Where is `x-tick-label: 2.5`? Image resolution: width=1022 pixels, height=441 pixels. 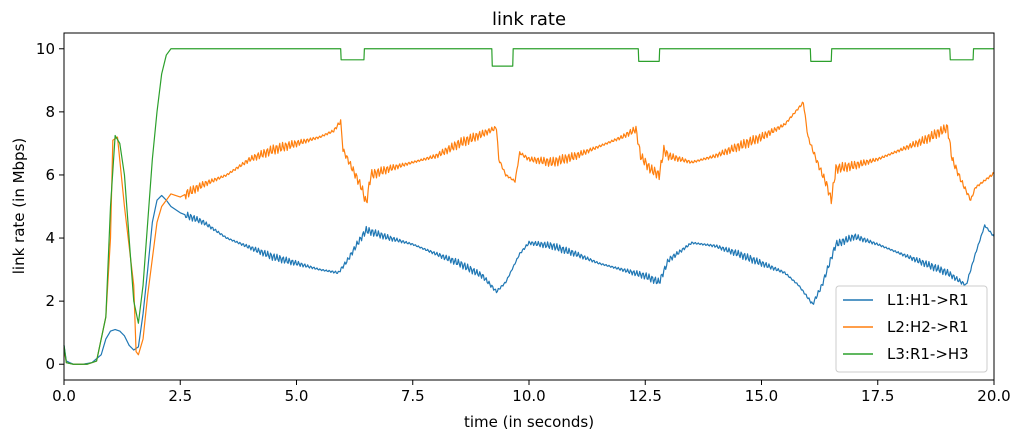
x-tick-label: 2.5 is located at coordinates (180, 396).